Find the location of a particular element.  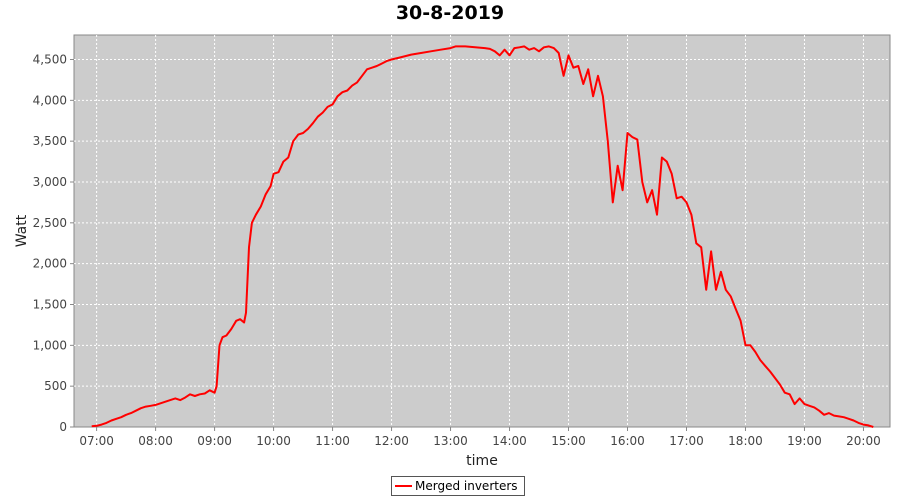

y-tick-label: 4,500 is located at coordinates (50, 60).